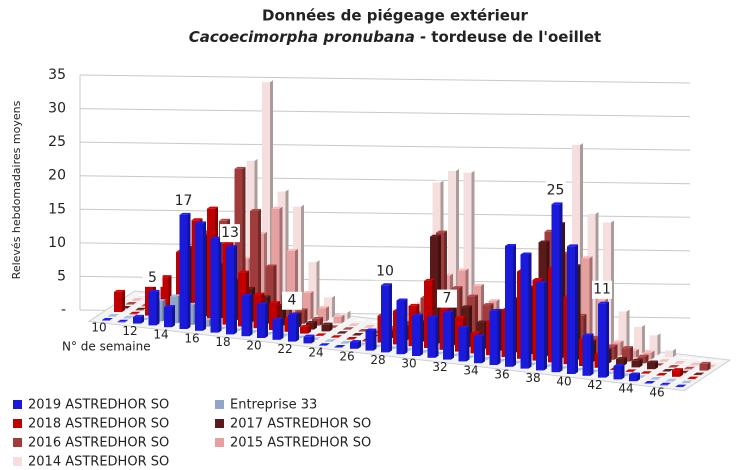 This screenshot has width=745, height=470. Describe the element at coordinates (152, 278) in the screenshot. I see `data-label: 5` at that location.